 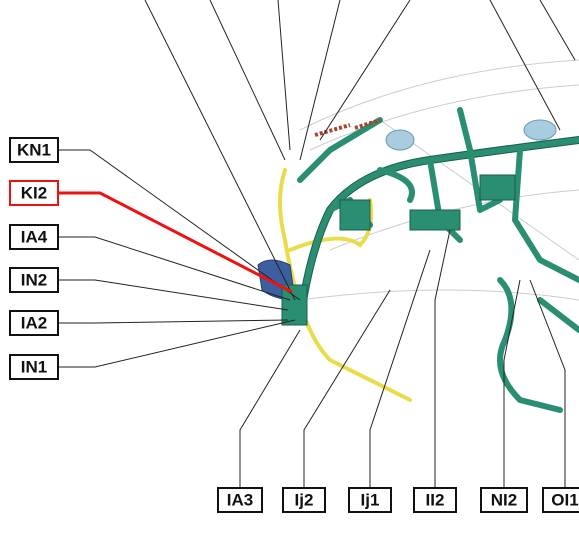 I want to click on left-callouts: KN1 KI2 IA4 IN2 IA2 IN1, so click(x=34, y=258).